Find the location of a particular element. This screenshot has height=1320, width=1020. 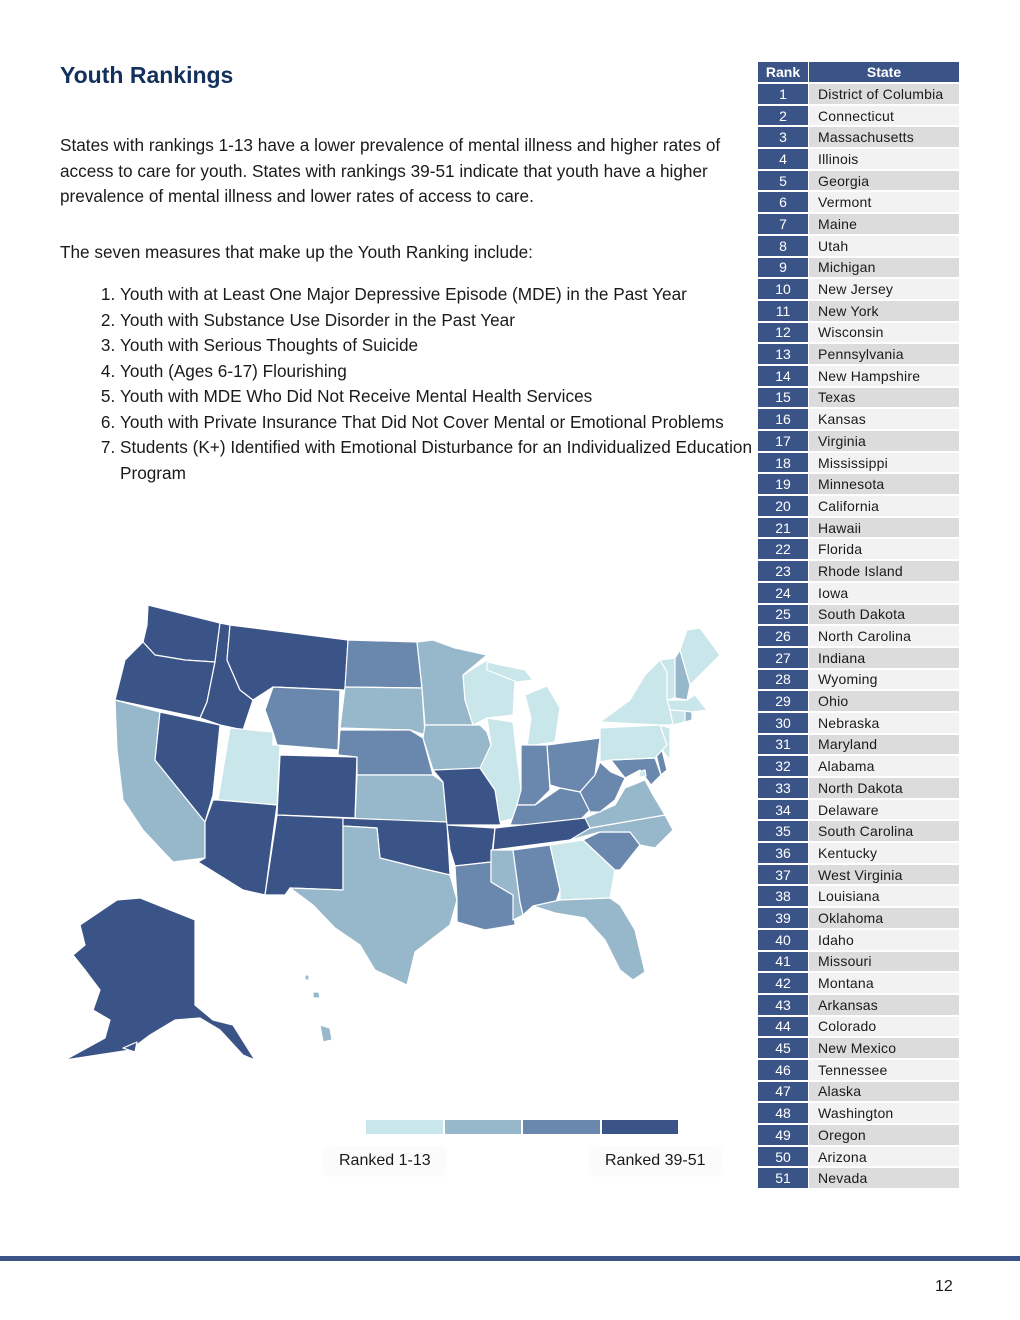

state-cell: District of Columbia is located at coordinates (884, 94).